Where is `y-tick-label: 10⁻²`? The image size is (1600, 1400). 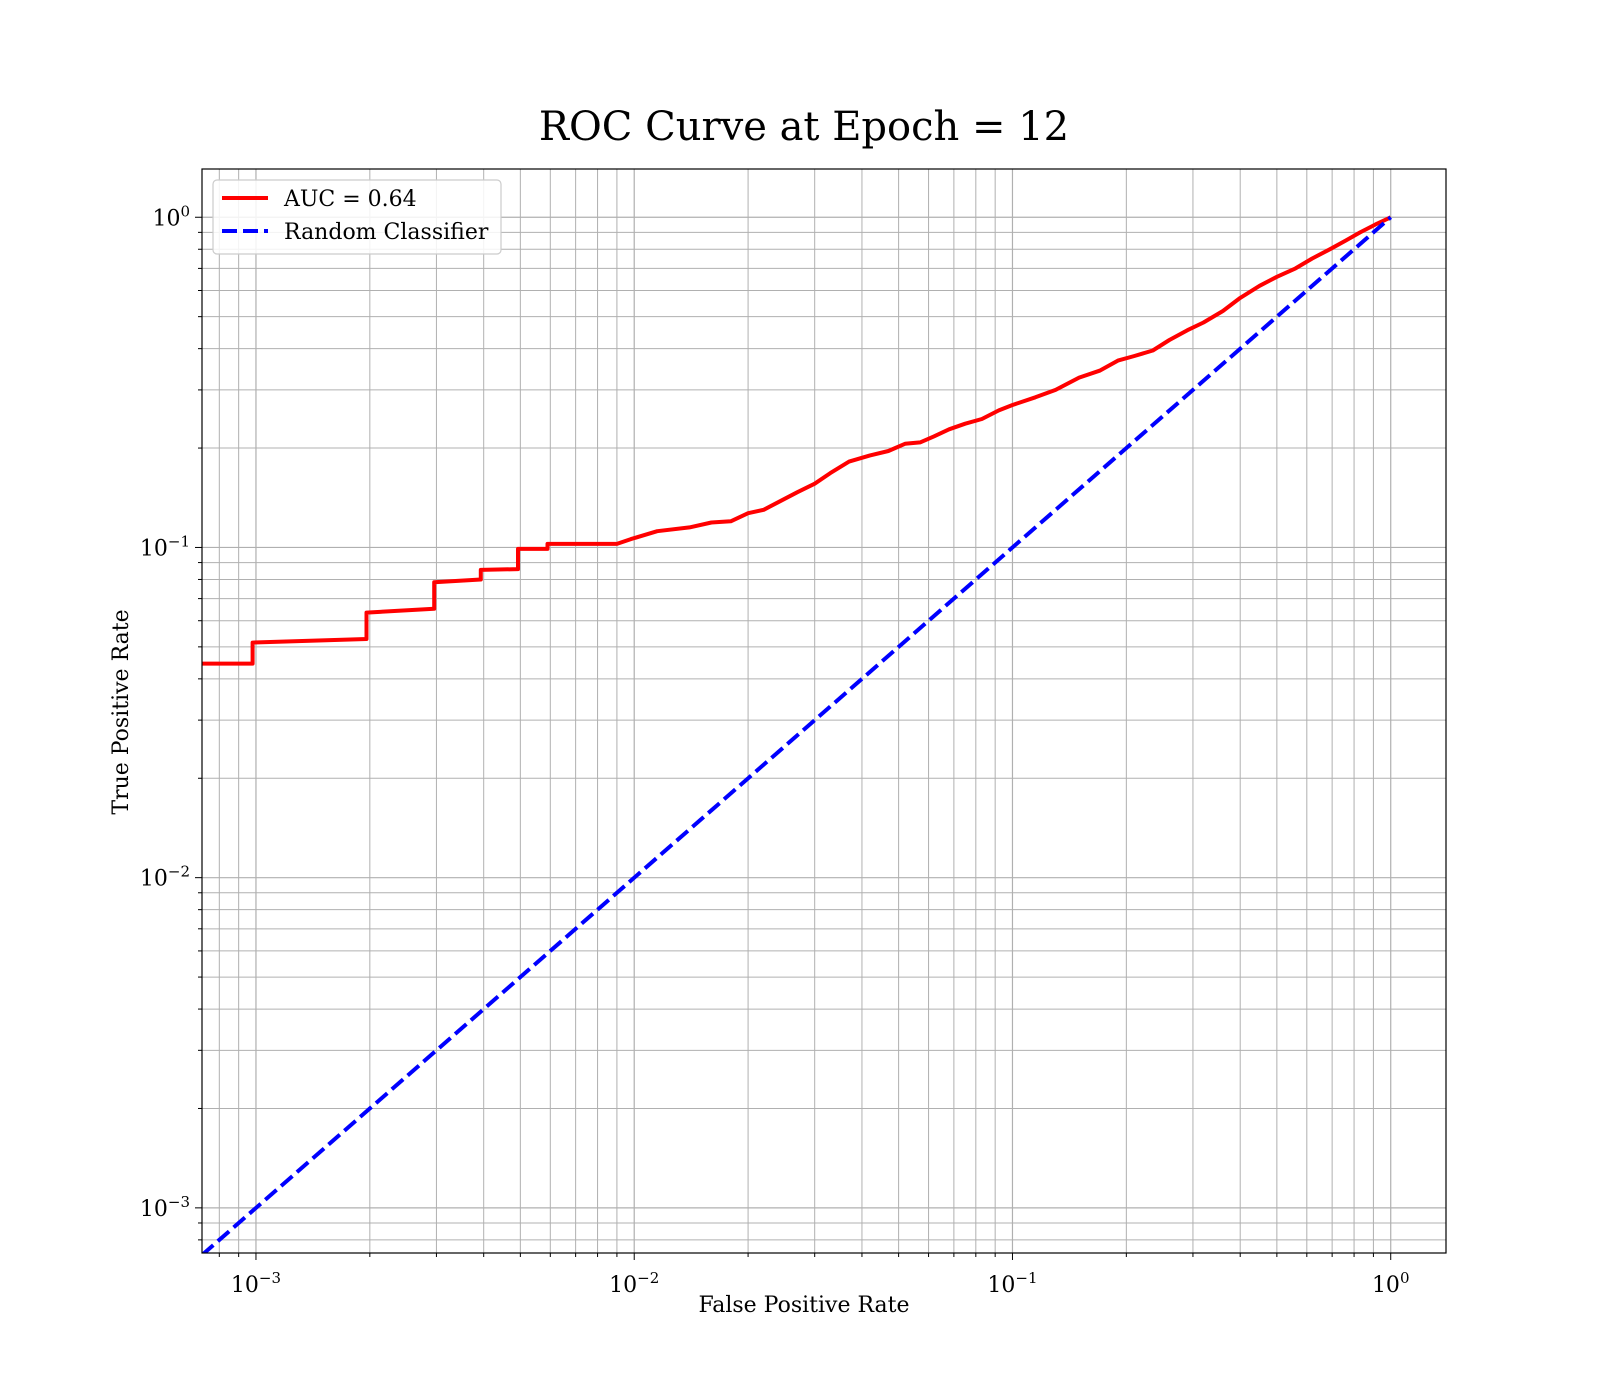
y-tick-label: 10⁻² is located at coordinates (165, 877).